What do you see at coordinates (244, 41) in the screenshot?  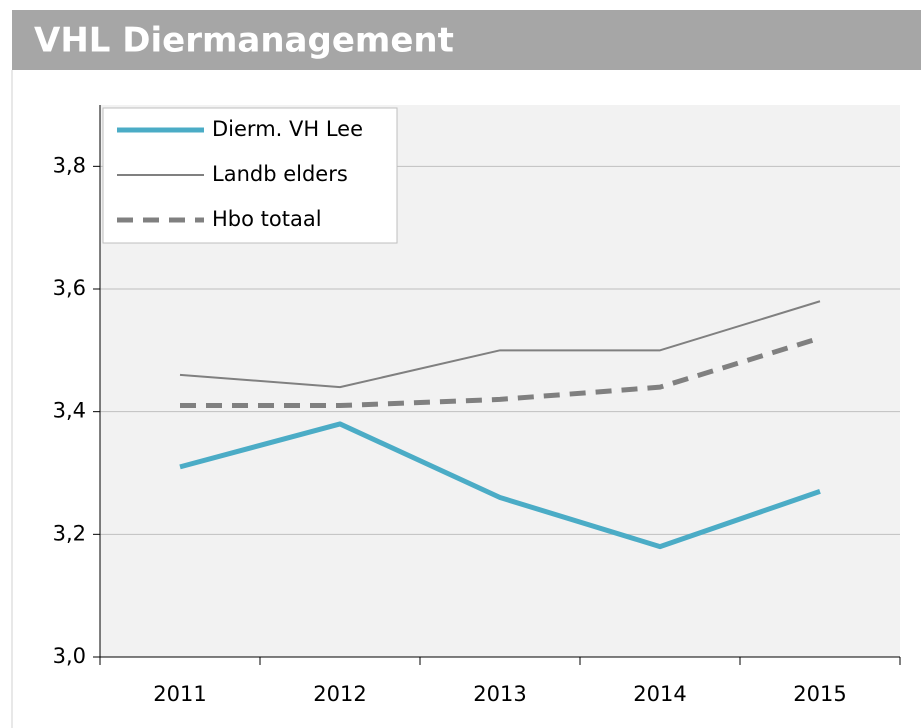 I see `chart-title: VHL Diermanagement` at bounding box center [244, 41].